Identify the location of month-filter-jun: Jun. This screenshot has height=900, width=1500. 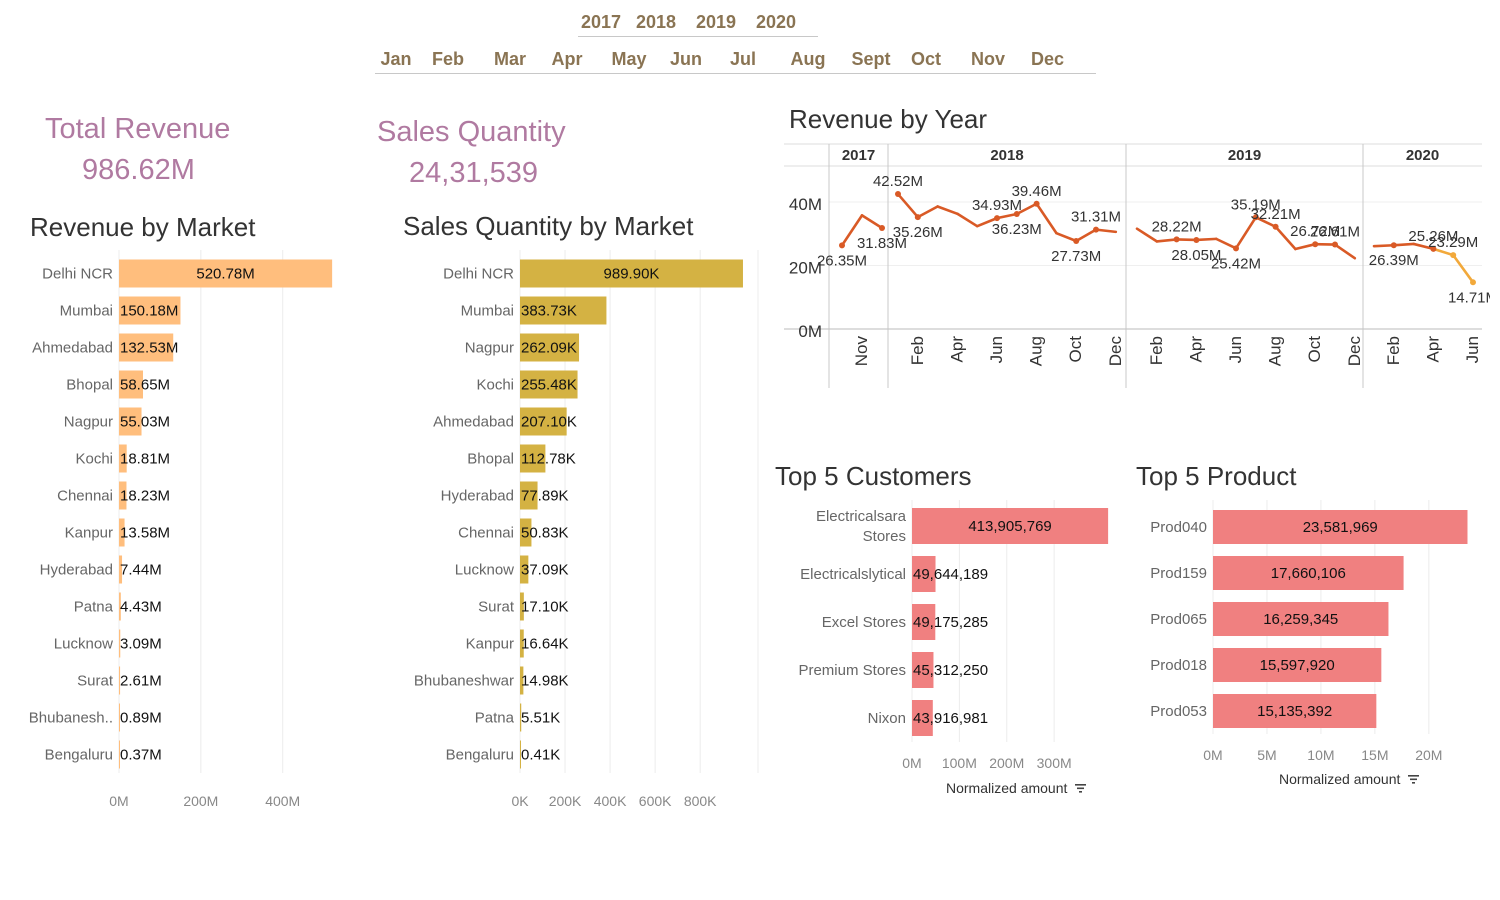
(685, 59).